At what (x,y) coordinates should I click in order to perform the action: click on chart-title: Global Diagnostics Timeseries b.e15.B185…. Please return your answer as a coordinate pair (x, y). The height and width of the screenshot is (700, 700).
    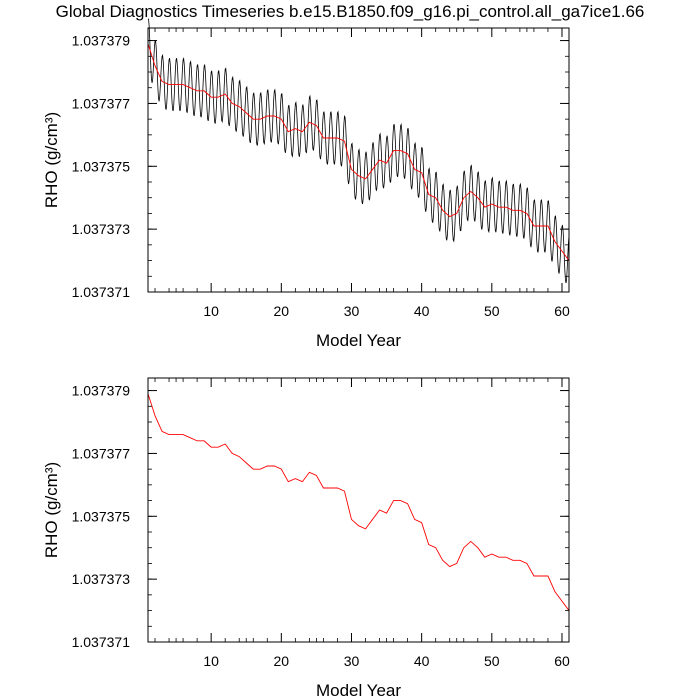
    Looking at the image, I should click on (350, 11).